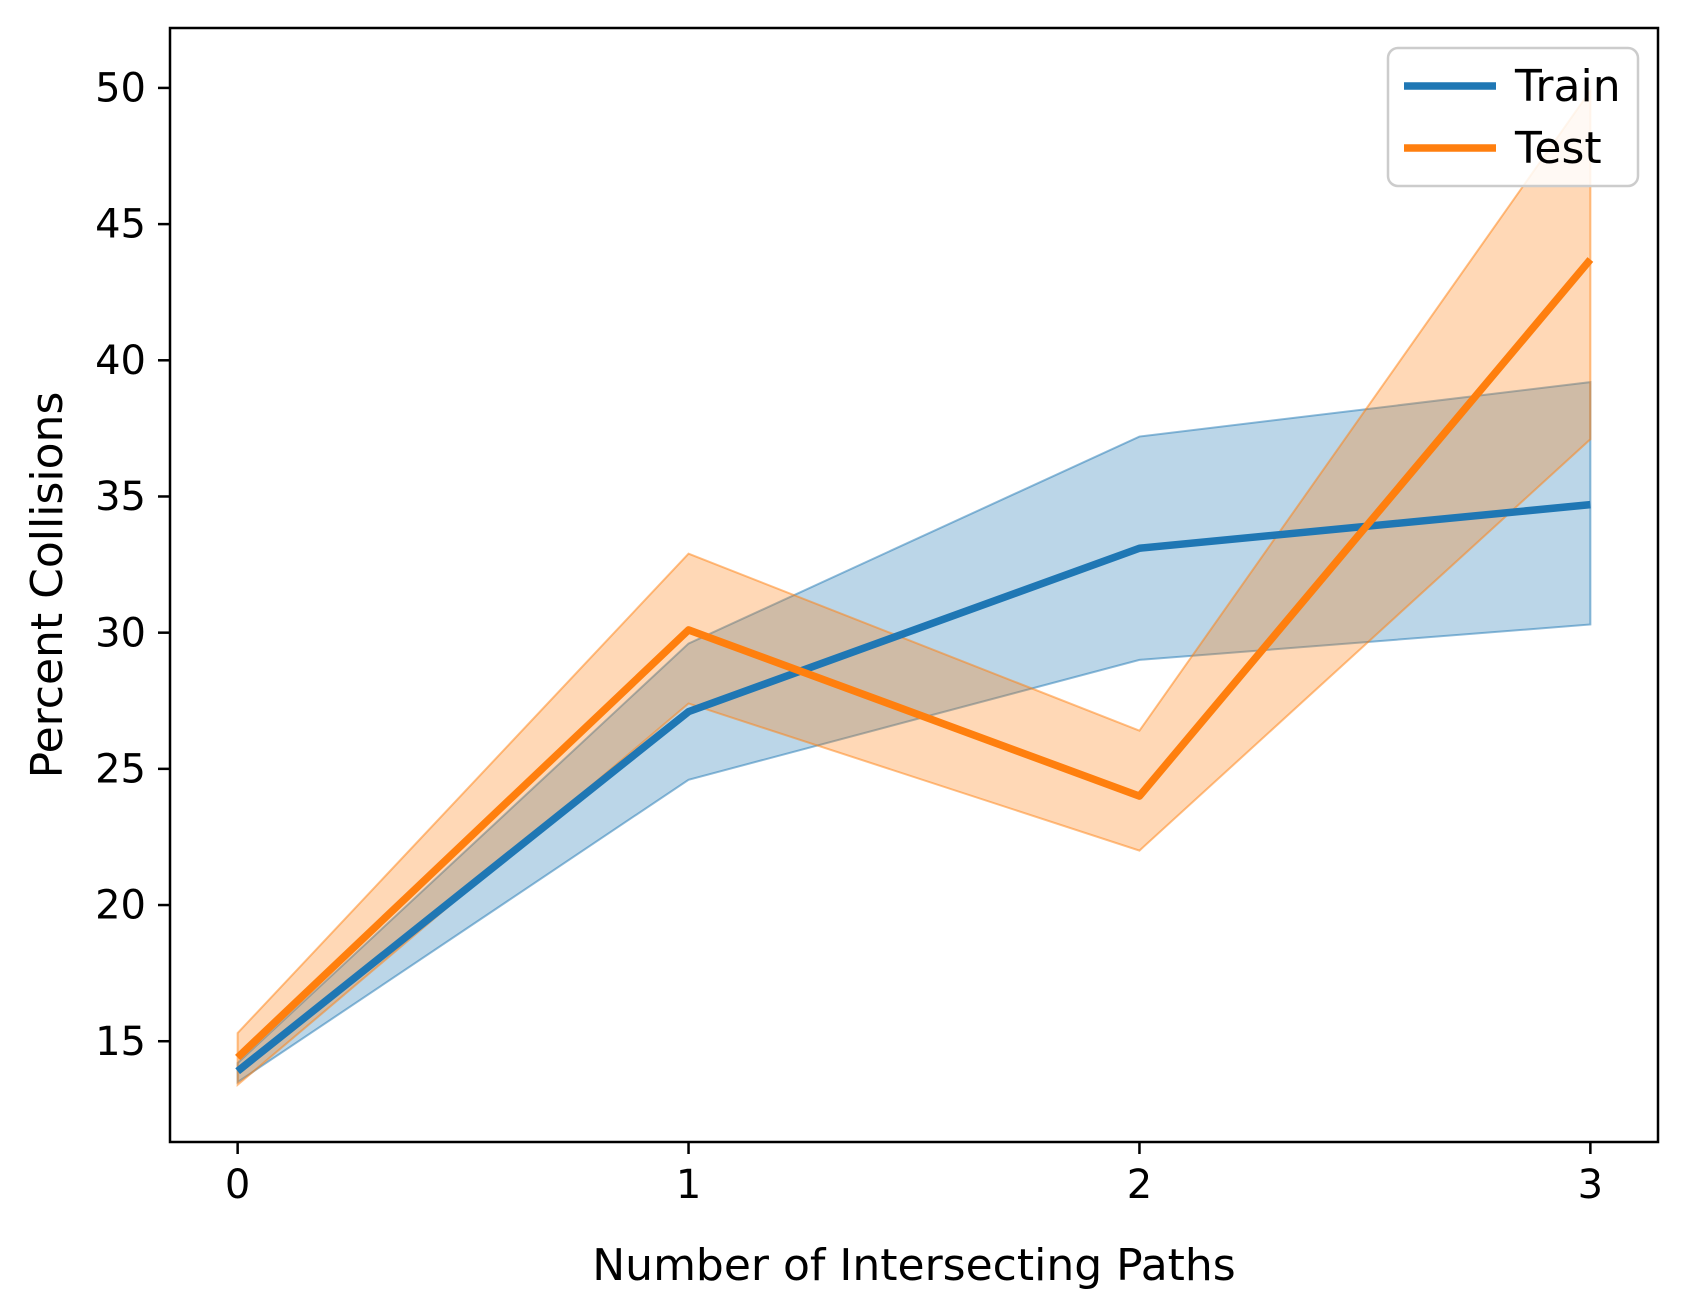  Describe the element at coordinates (132, 565) in the screenshot. I see `y-axis-ticks: 15 20 25 30 35 40 45 50` at that location.